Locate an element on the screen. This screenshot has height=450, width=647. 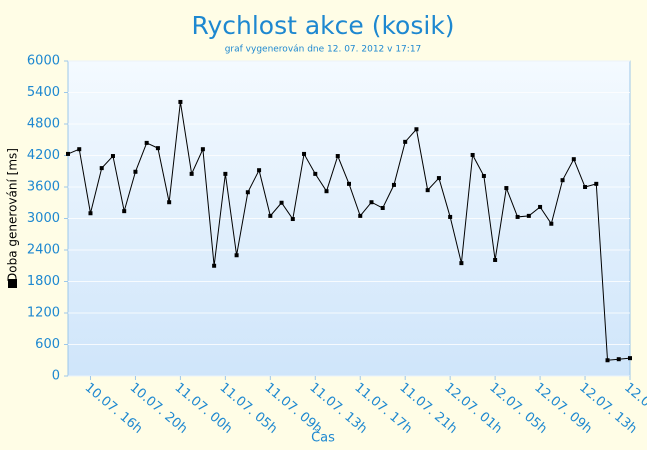
y-axis-label: Doba generování [ms] is located at coordinates (13, 215).